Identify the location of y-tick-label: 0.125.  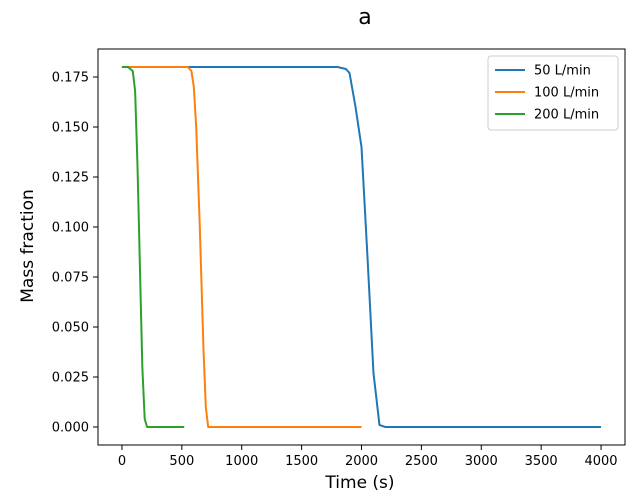
(70, 178).